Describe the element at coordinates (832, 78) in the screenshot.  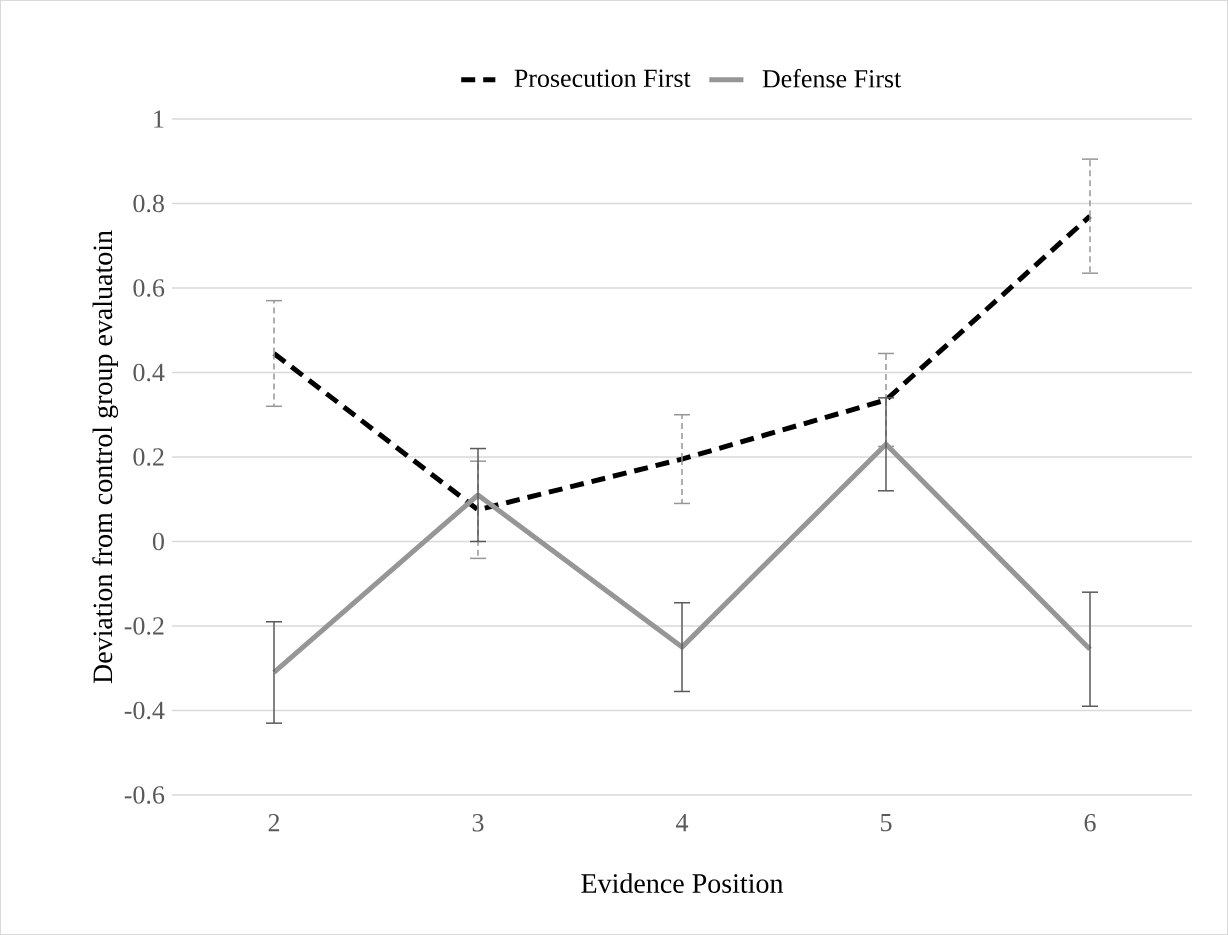
I see `legend-label: Defense First` at that location.